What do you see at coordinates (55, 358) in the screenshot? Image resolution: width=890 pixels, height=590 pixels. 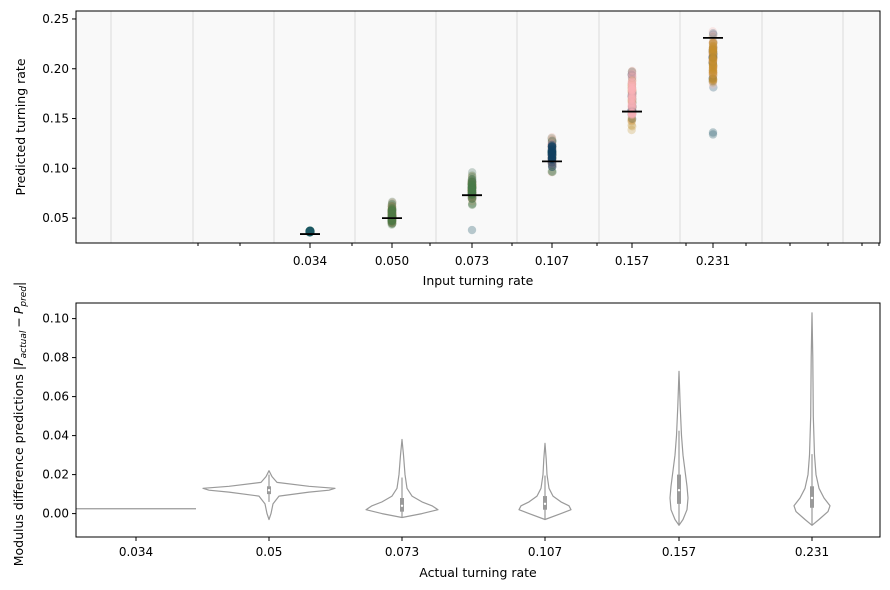 I see `bottom-y-tick-label: 0.08` at bounding box center [55, 358].